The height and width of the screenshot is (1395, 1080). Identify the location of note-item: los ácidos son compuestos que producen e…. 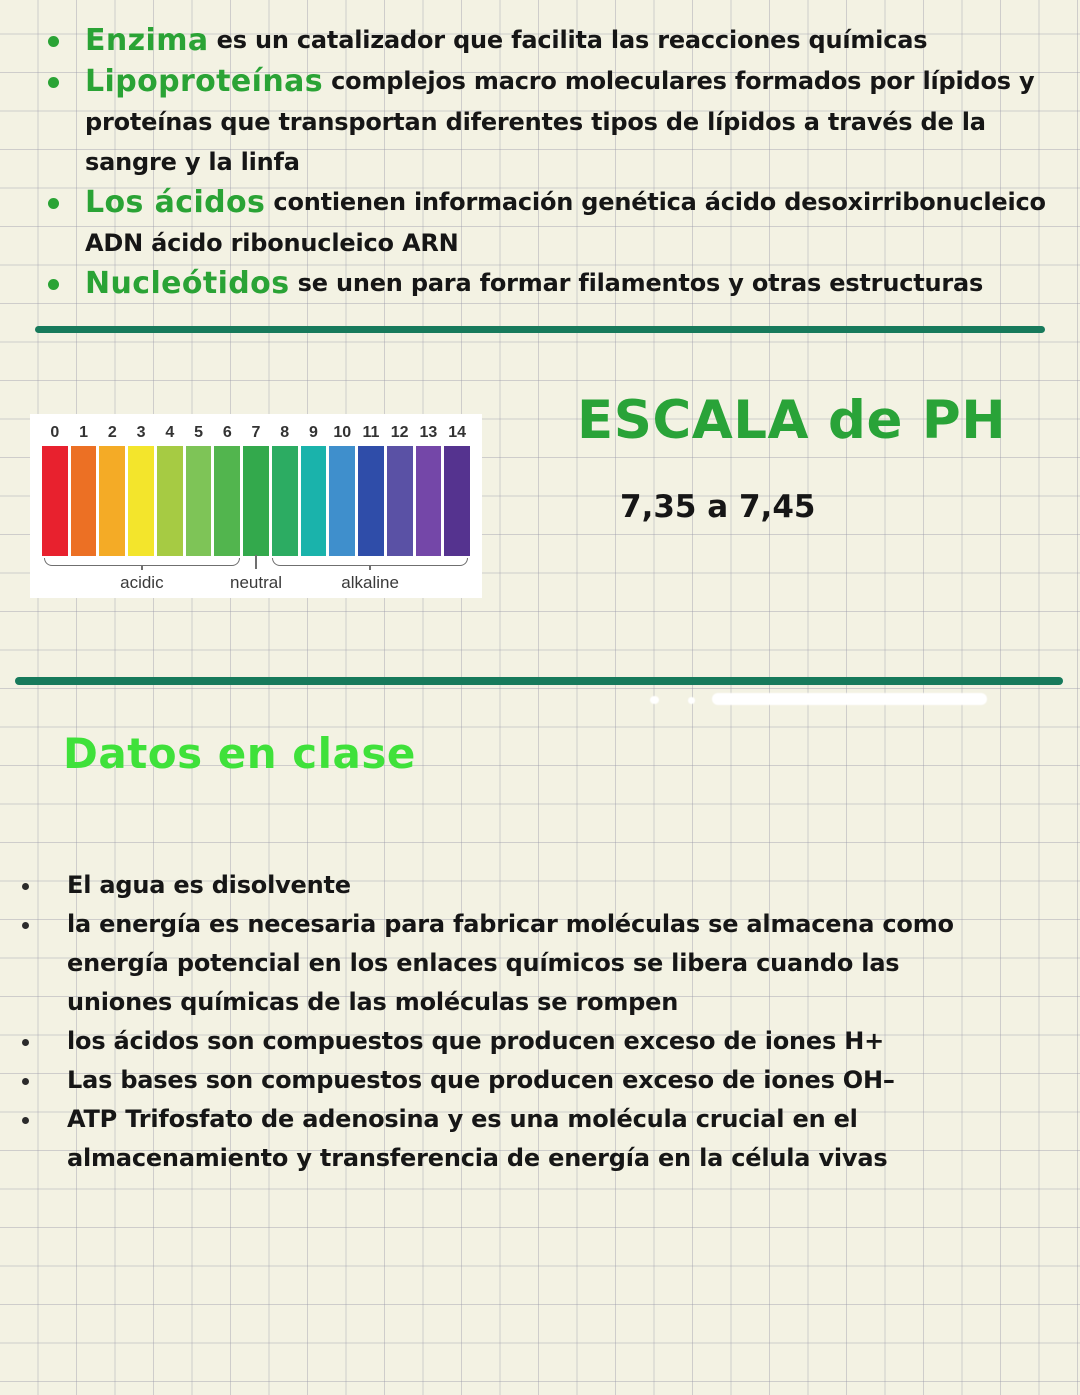
(512, 1041).